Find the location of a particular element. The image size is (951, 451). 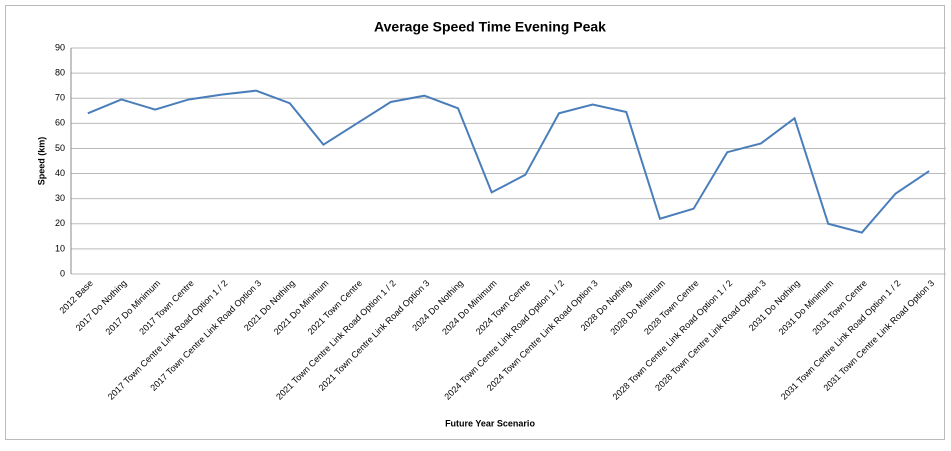

y-axis-label: Speed (km) is located at coordinates (41, 161).